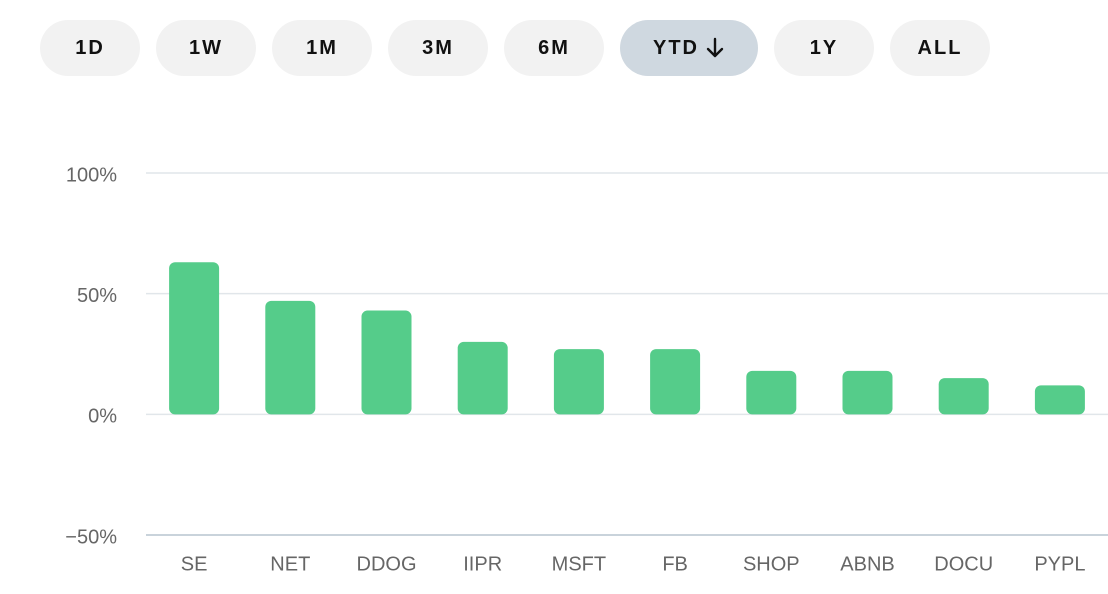 Image resolution: width=1108 pixels, height=594 pixels. What do you see at coordinates (387, 564) in the screenshot?
I see `x-tick-label: DDOG` at bounding box center [387, 564].